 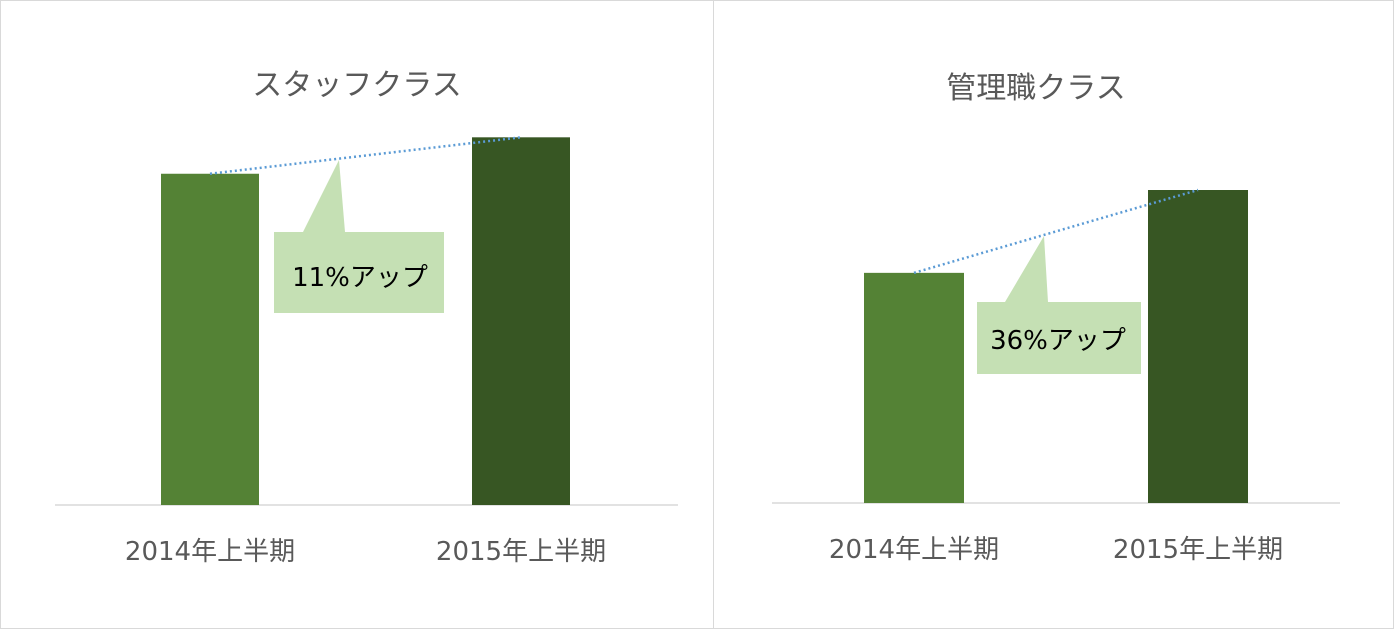 What do you see at coordinates (1035, 88) in the screenshot?
I see `chart-title: 管理職クラス` at bounding box center [1035, 88].